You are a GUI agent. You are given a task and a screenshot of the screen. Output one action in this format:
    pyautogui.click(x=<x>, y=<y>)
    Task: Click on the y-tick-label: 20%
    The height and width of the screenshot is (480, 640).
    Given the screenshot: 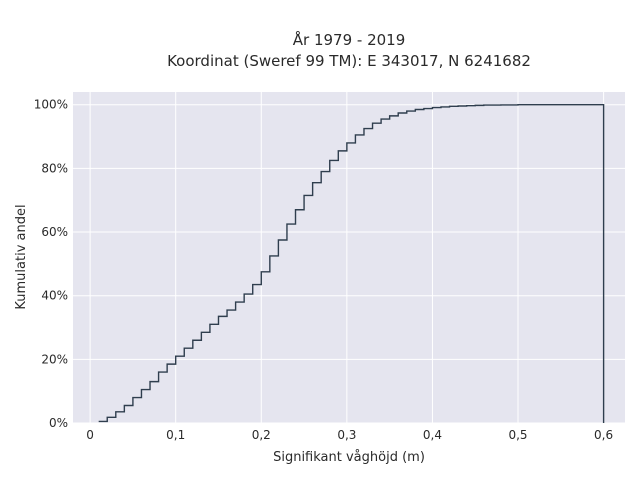 What is the action you would take?
    pyautogui.click(x=54, y=359)
    